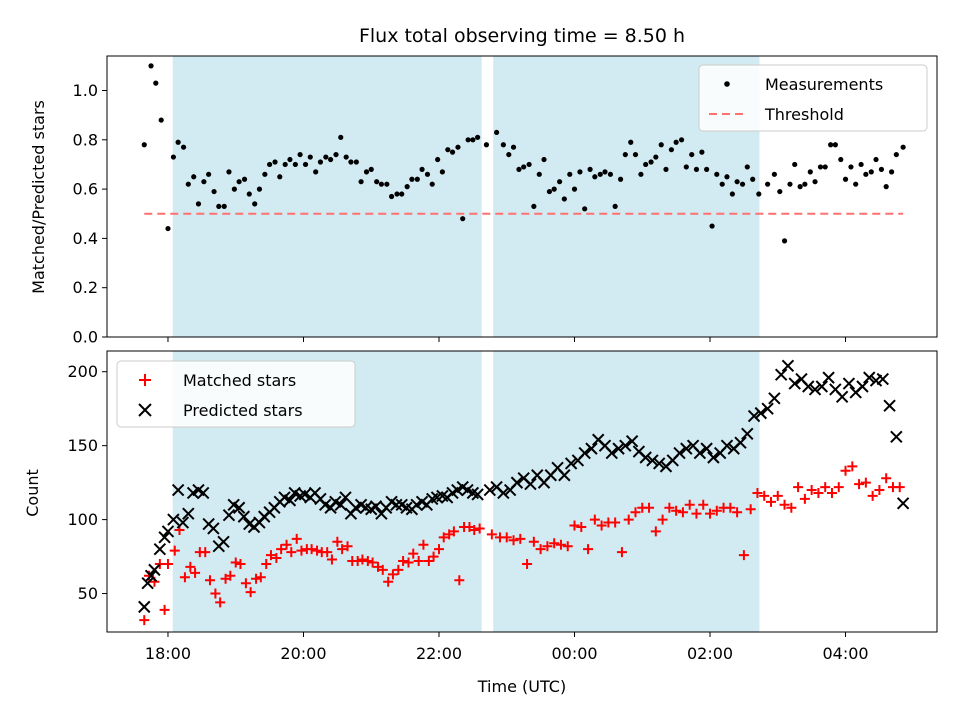 This screenshot has height=724, width=960. What do you see at coordinates (82, 371) in the screenshot?
I see `y-tick-label: 200` at bounding box center [82, 371].